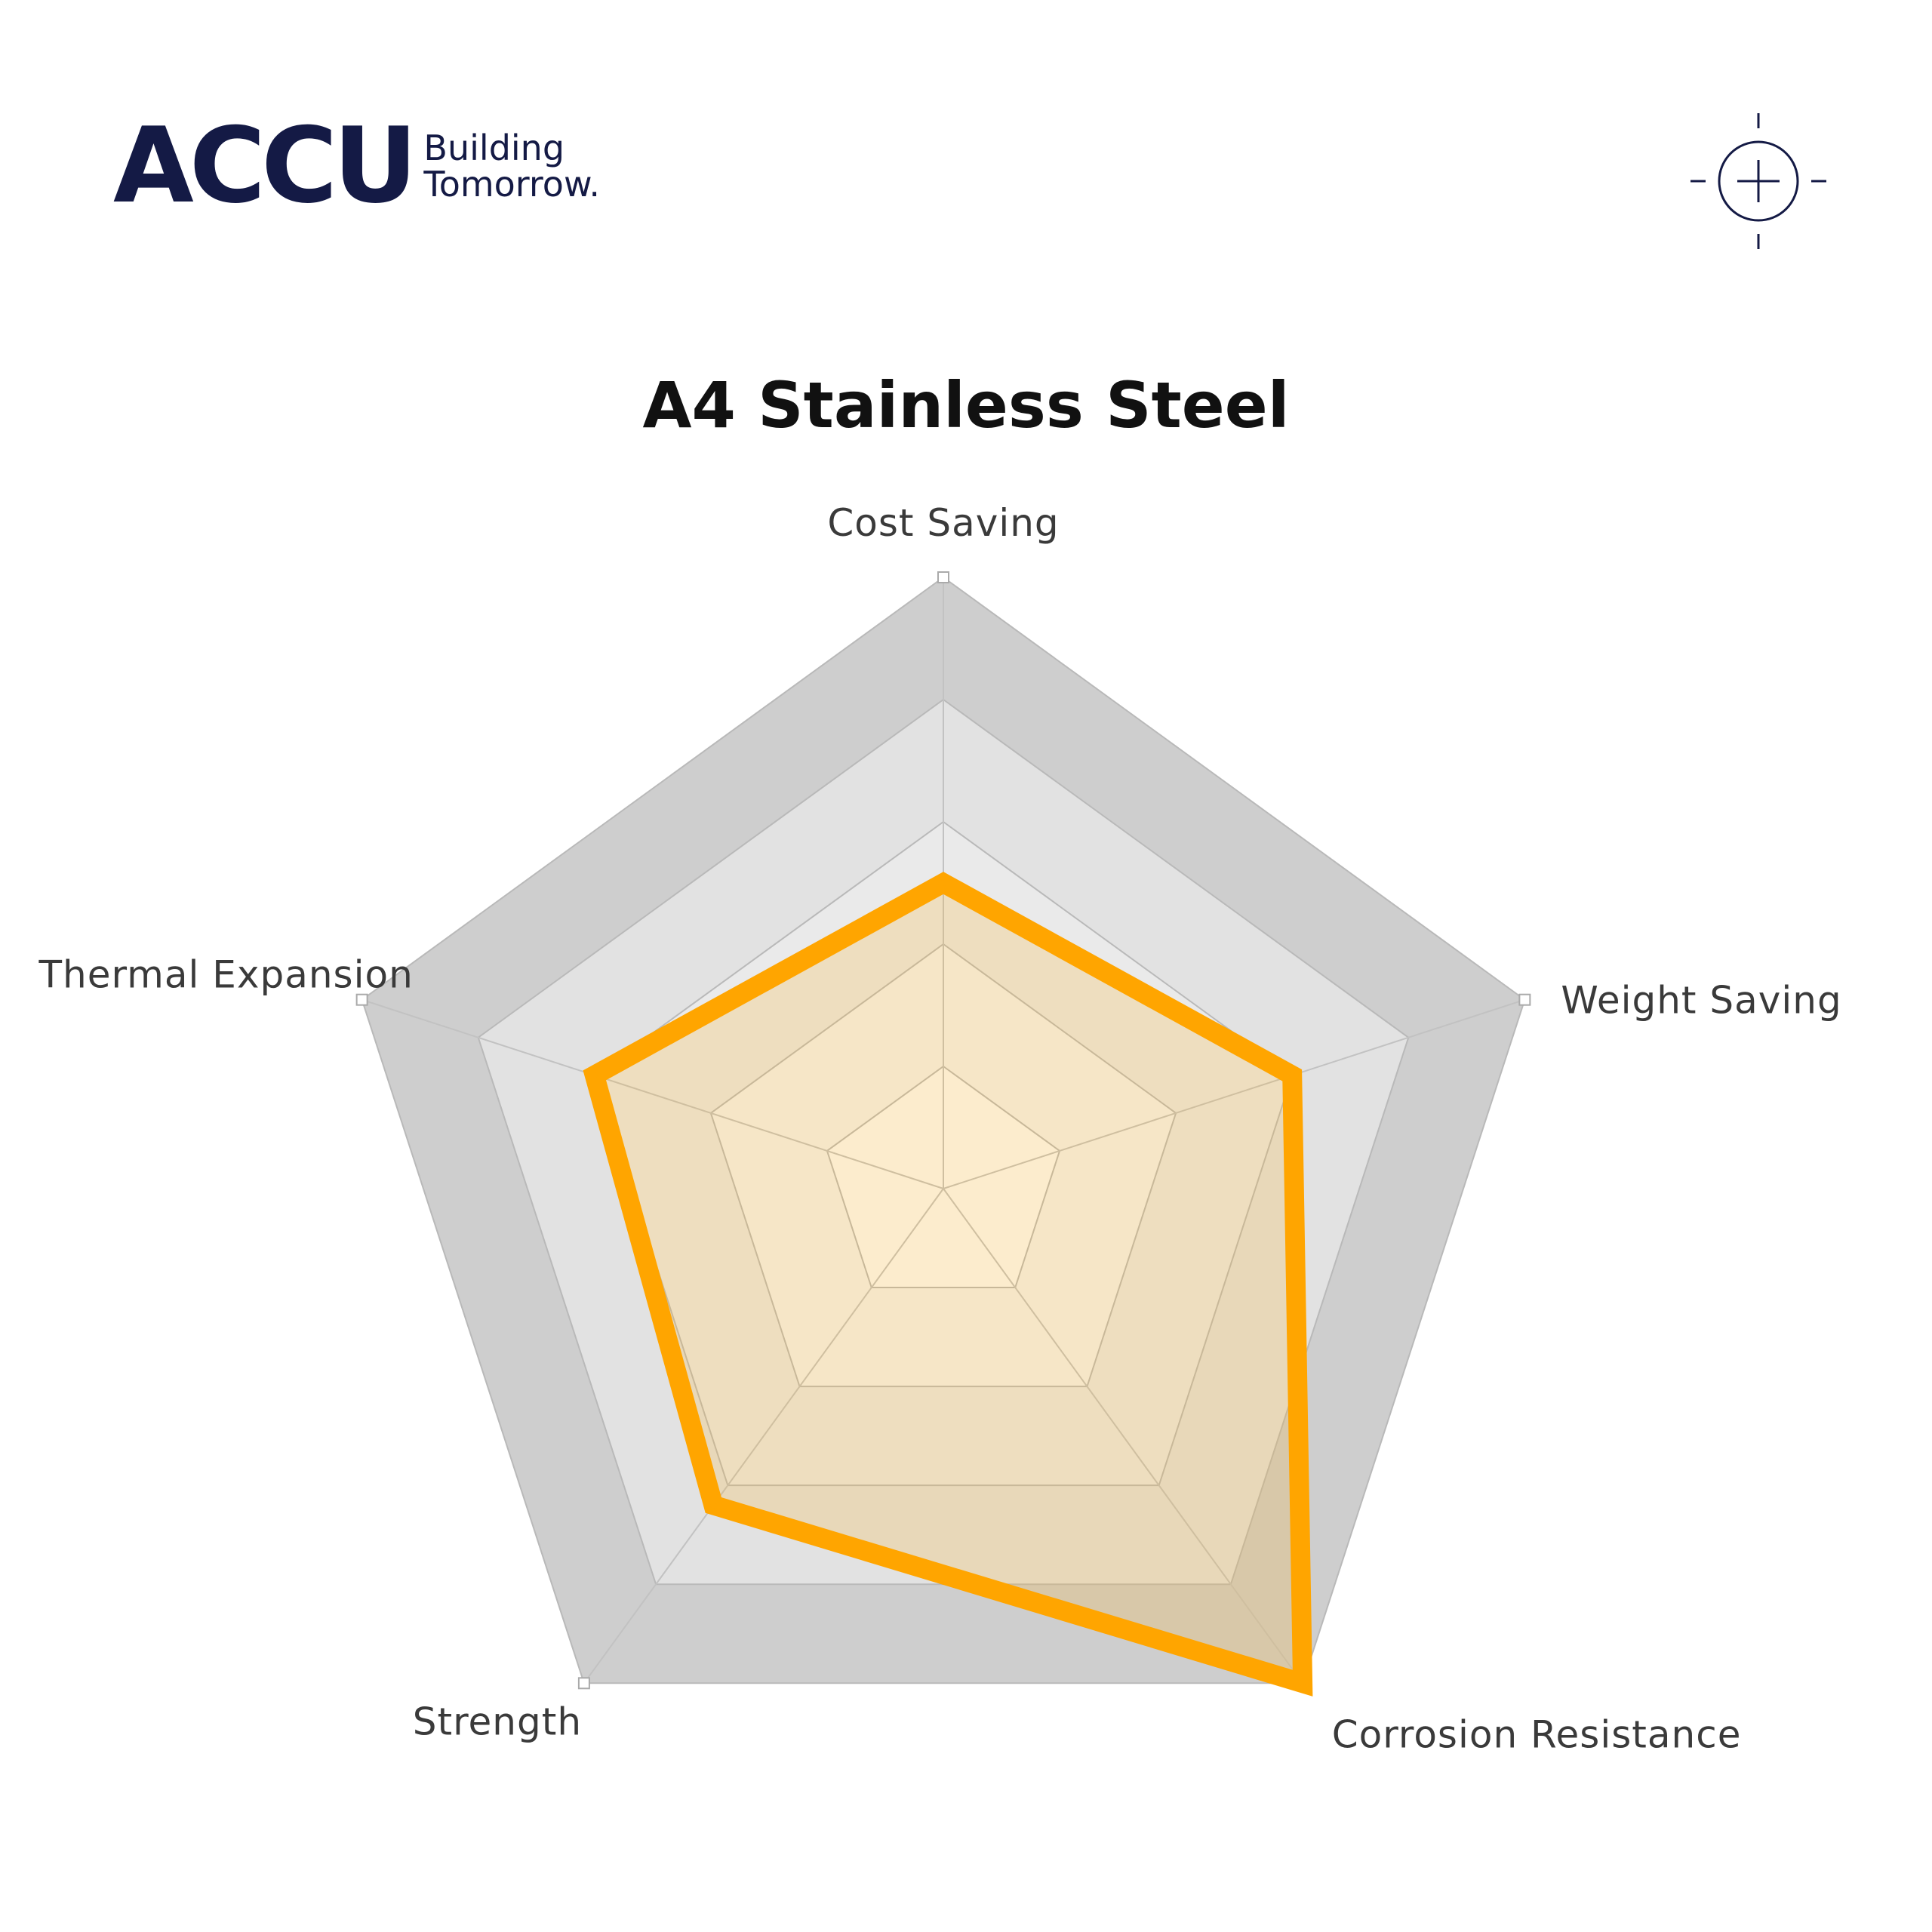 The image size is (1932, 1932). Describe the element at coordinates (966, 405) in the screenshot. I see `chart-title: A4 Stainless Steel` at that location.